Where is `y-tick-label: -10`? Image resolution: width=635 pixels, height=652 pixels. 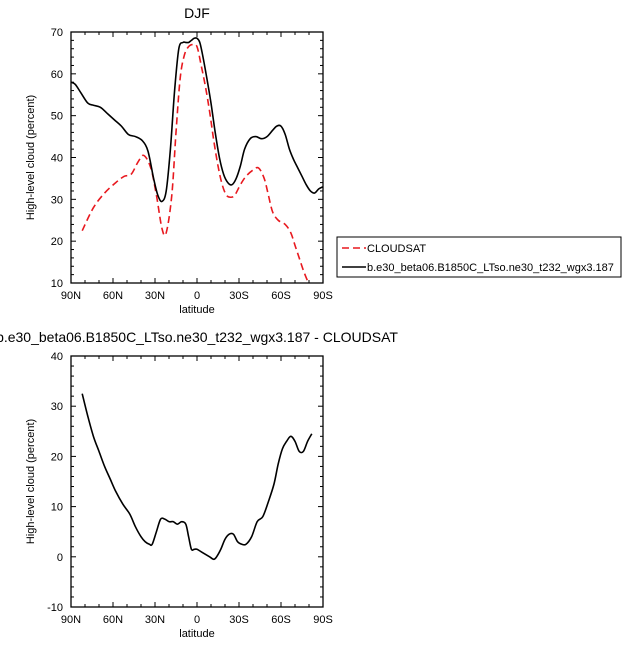
y-tick-label: -10 is located at coordinates (55, 608).